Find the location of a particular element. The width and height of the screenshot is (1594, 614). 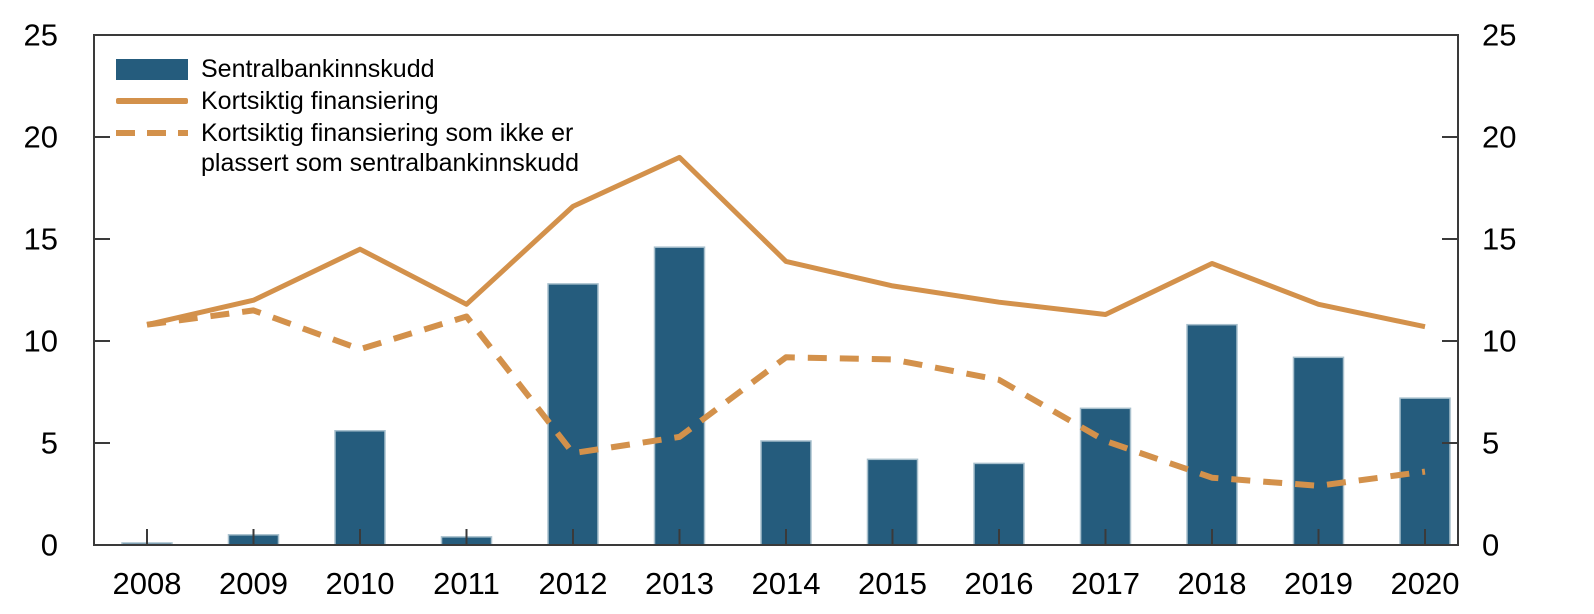

x-axis-tick-label: 2015 is located at coordinates (892, 583).